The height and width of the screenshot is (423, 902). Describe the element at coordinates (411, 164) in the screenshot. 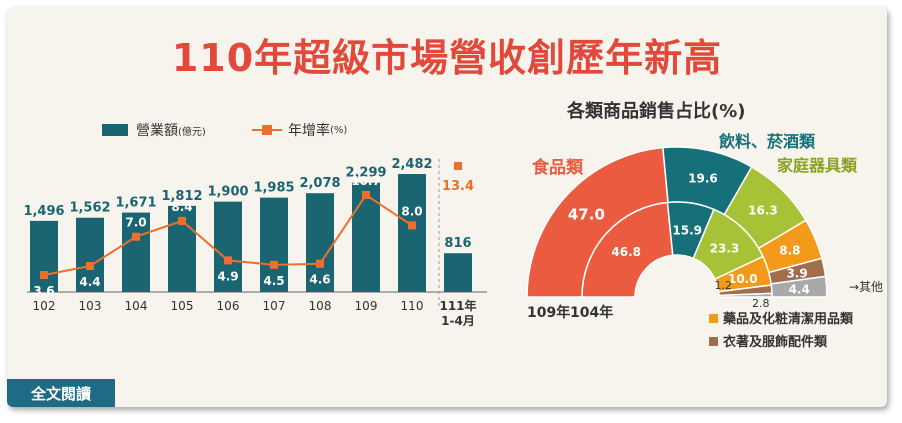

I see `revenue-value-label: 2,482` at that location.